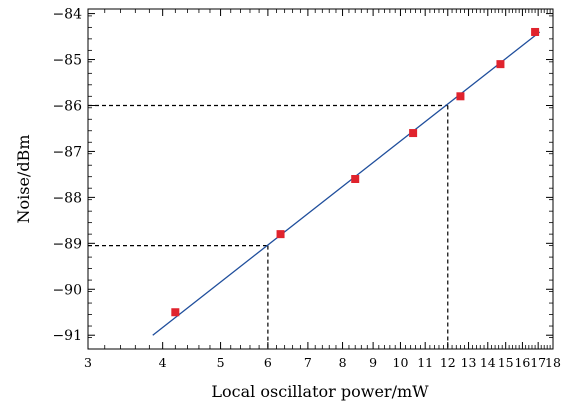 The image size is (567, 404). I want to click on x-tick-label: 3, so click(88, 362).